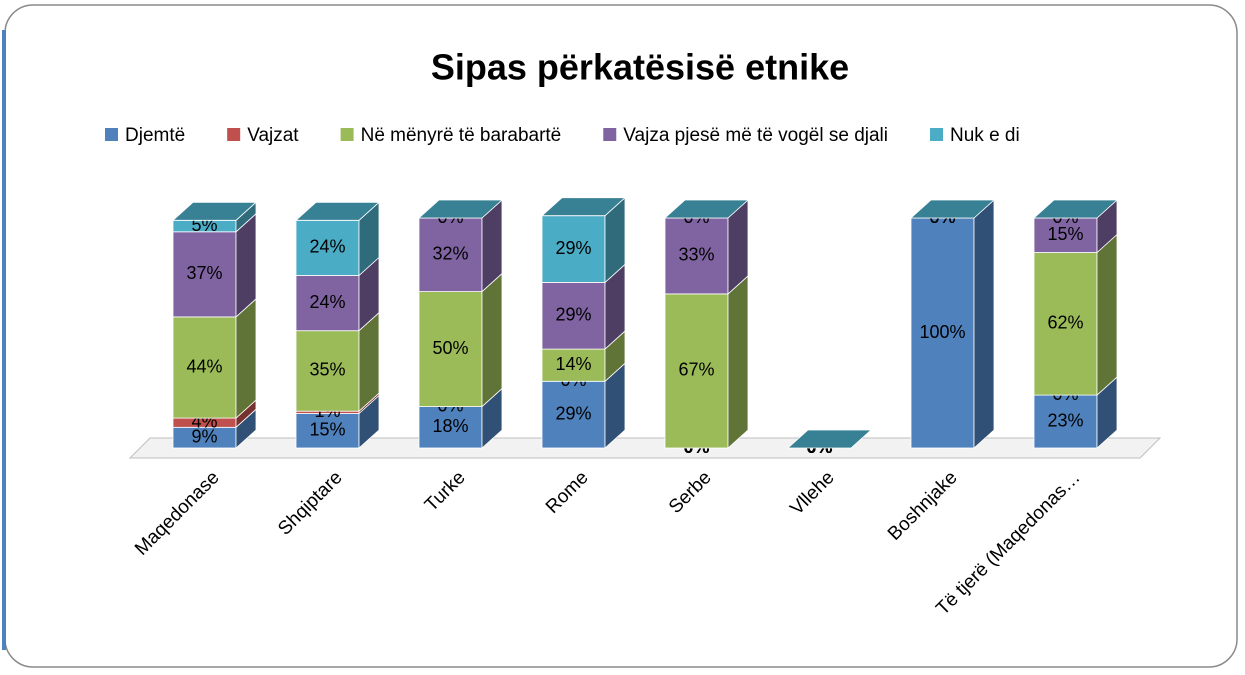 This screenshot has height=675, width=1245. What do you see at coordinates (273, 135) in the screenshot?
I see `legend-label: Vajzat` at bounding box center [273, 135].